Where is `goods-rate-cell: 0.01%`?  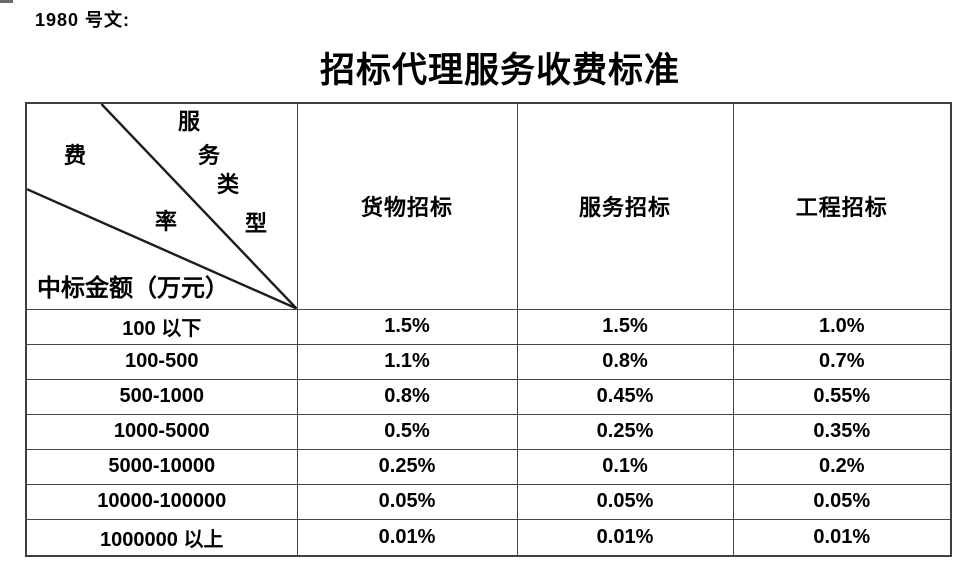
goods-rate-cell: 0.01% is located at coordinates (407, 537).